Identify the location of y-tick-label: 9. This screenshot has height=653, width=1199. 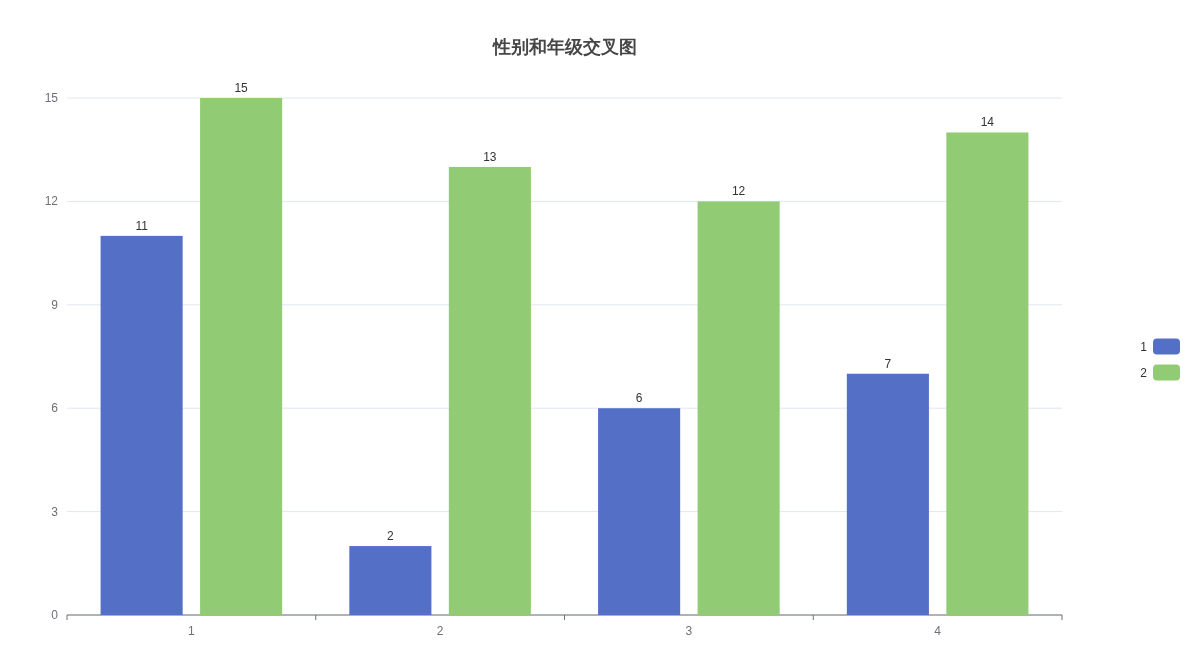
(55, 304).